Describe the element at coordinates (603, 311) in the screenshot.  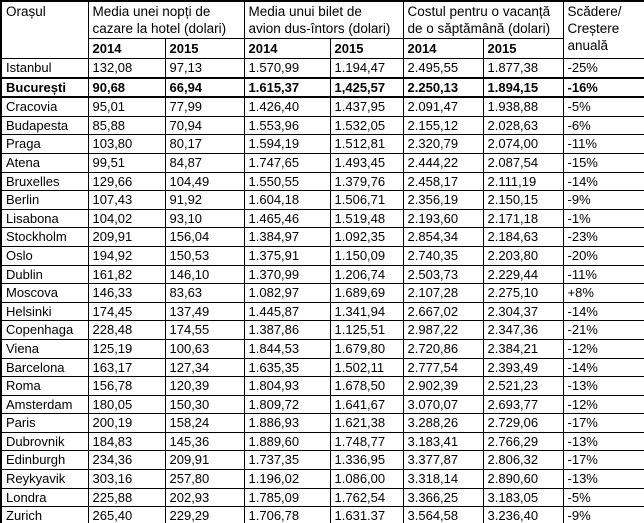
I see `change-cell: -14%` at that location.